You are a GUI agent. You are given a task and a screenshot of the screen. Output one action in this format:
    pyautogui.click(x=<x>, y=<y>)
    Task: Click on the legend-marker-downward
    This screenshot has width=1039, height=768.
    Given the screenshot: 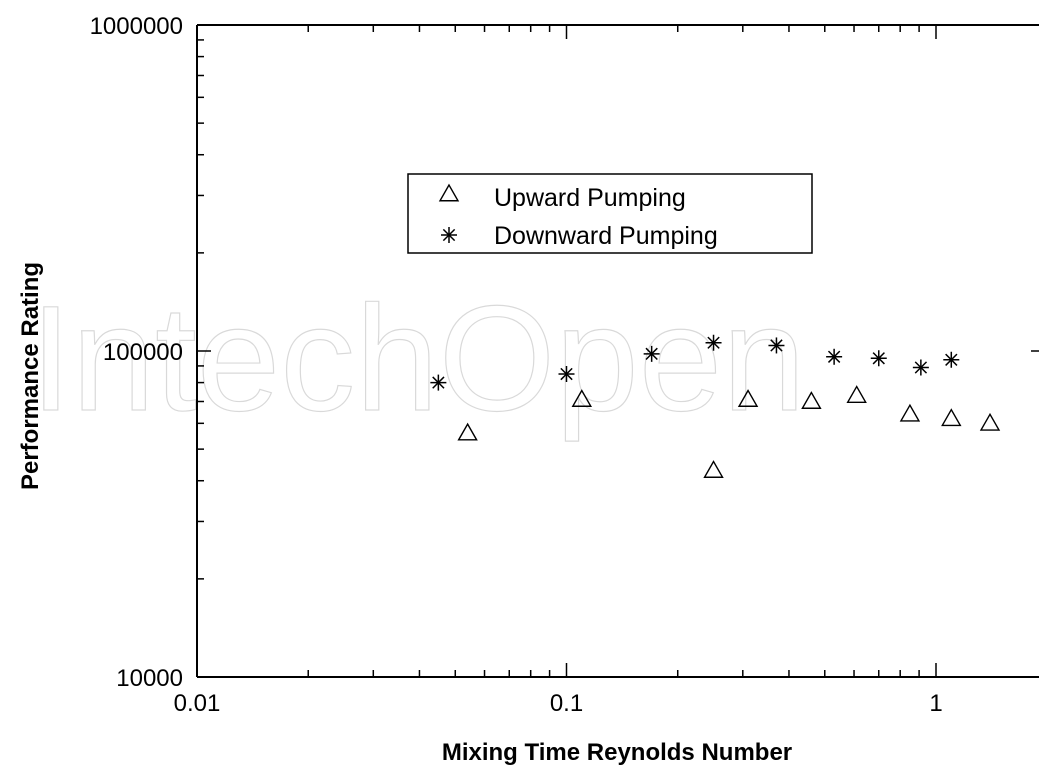 What is the action you would take?
    pyautogui.click(x=449, y=235)
    